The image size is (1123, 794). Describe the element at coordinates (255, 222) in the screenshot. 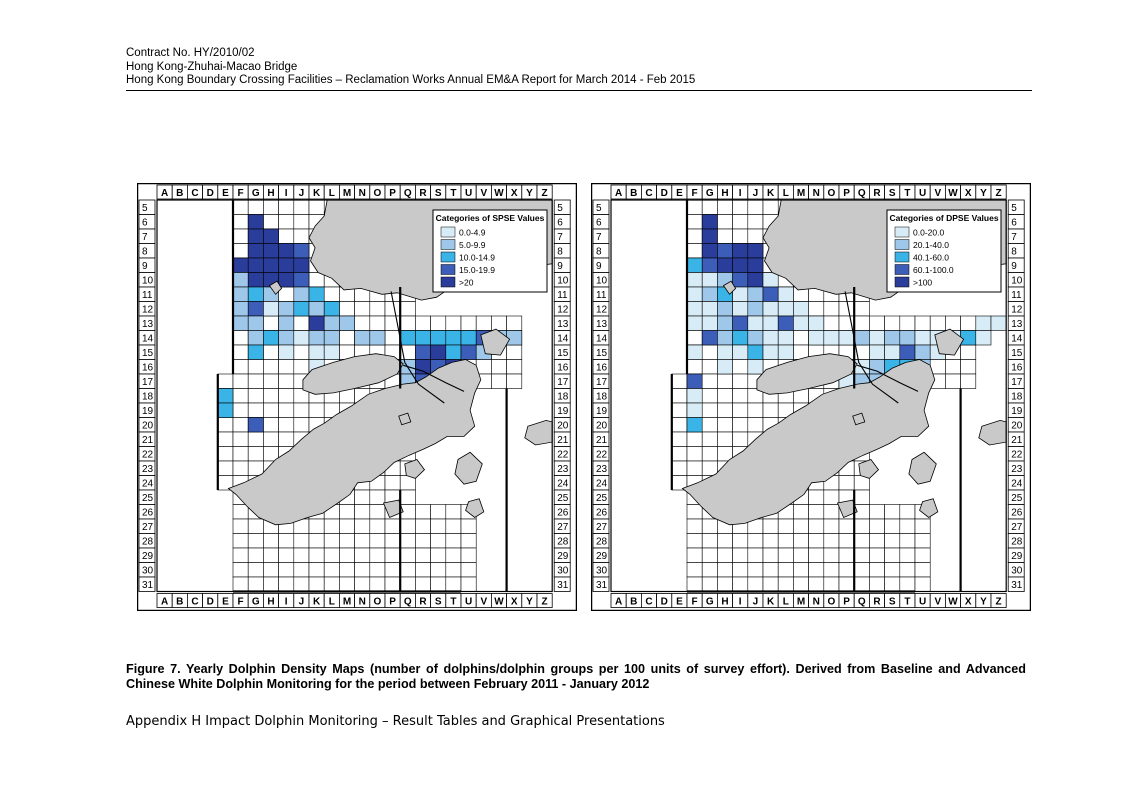

I see `density-cell-G6` at that location.